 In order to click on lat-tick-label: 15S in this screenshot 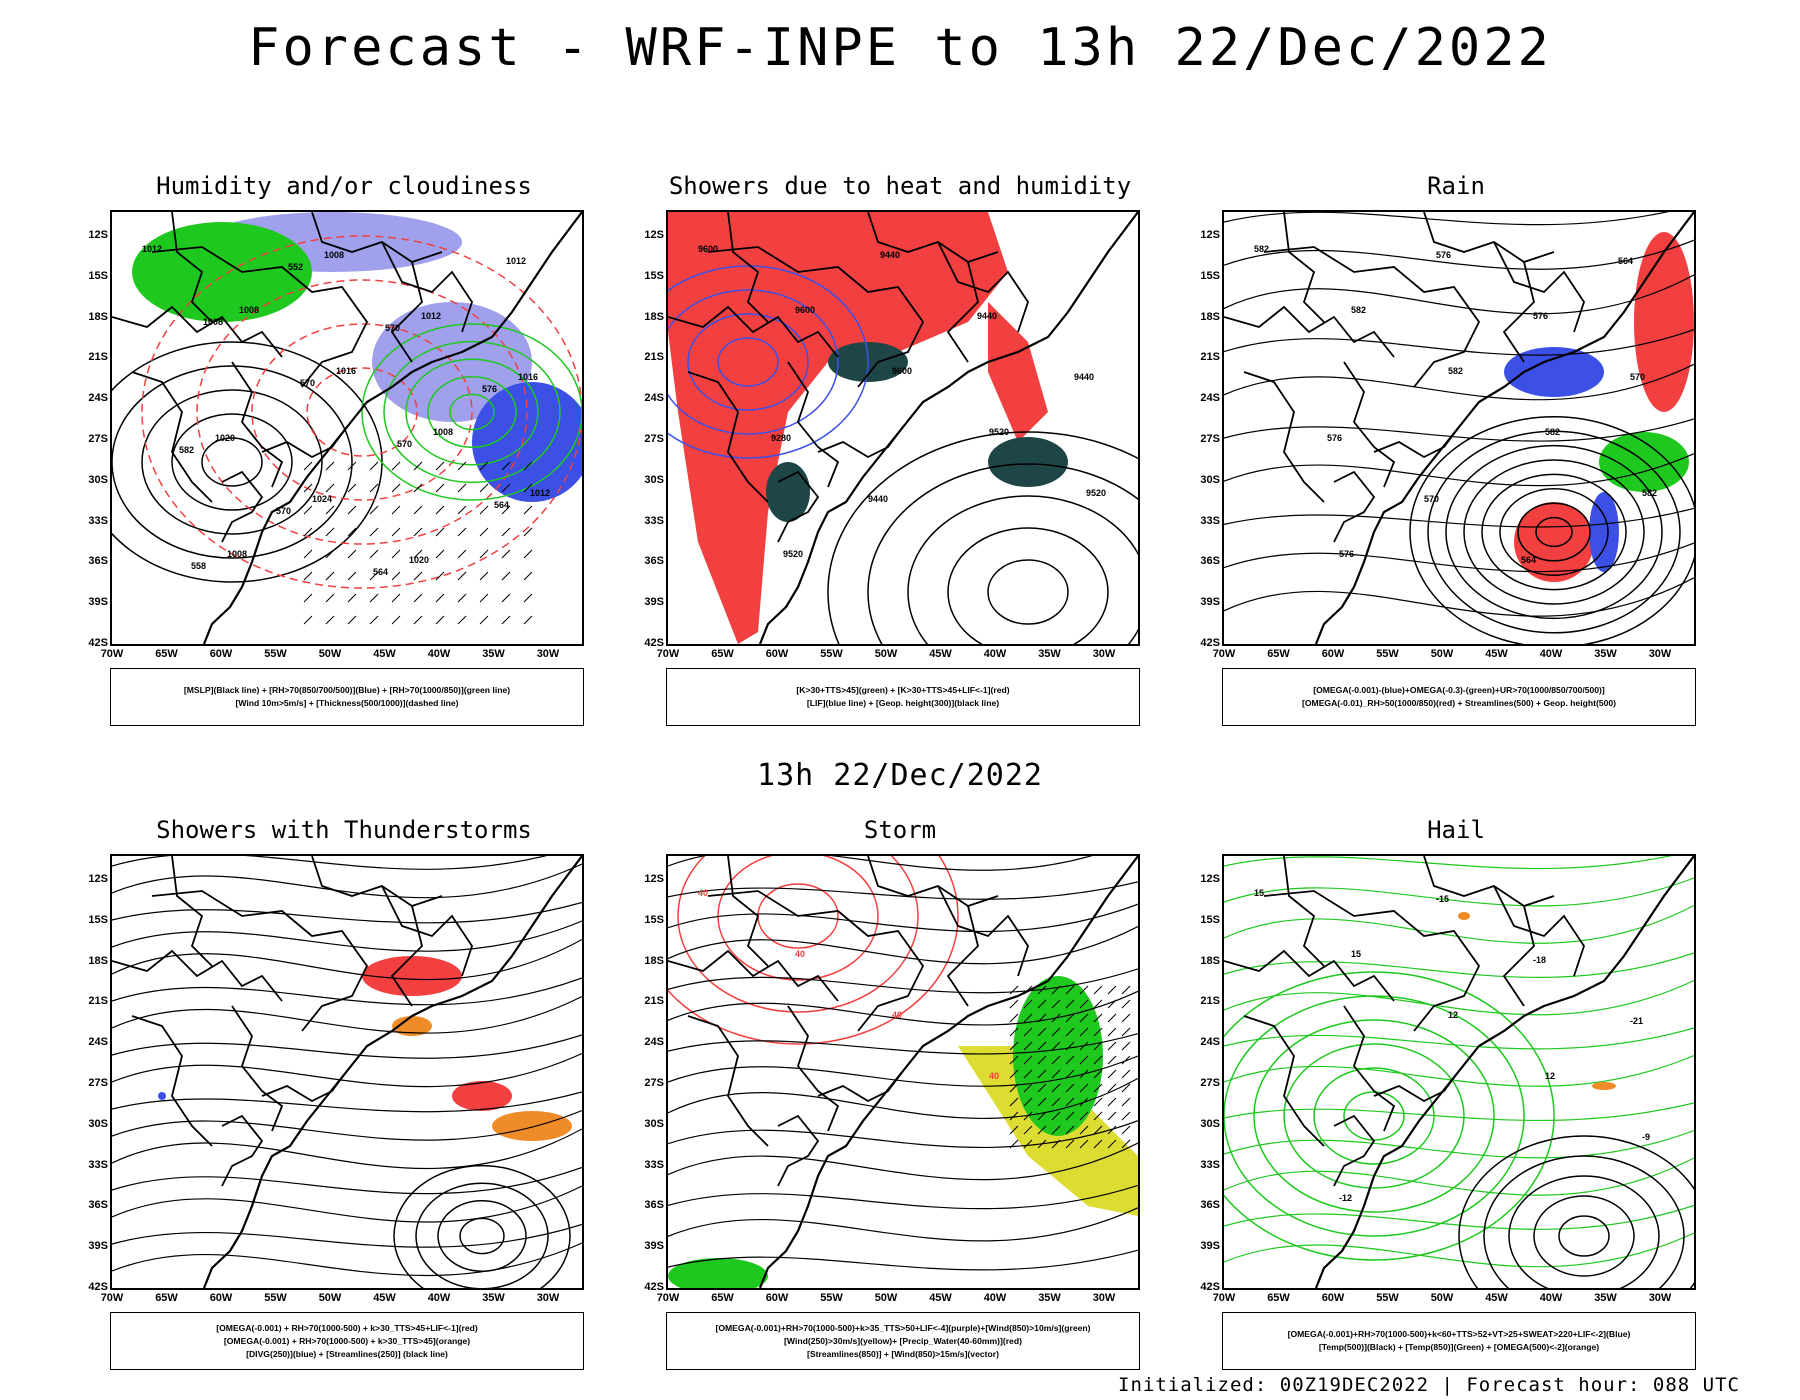, I will do `click(654, 275)`.